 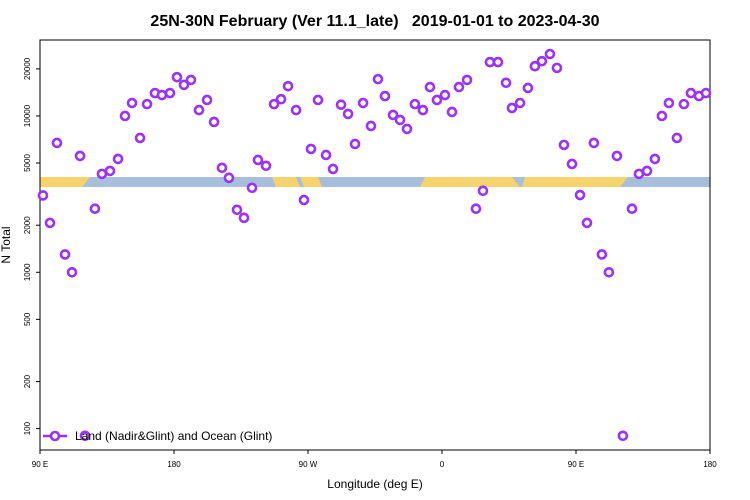 I want to click on y-axis-label: N Total, so click(x=6, y=244).